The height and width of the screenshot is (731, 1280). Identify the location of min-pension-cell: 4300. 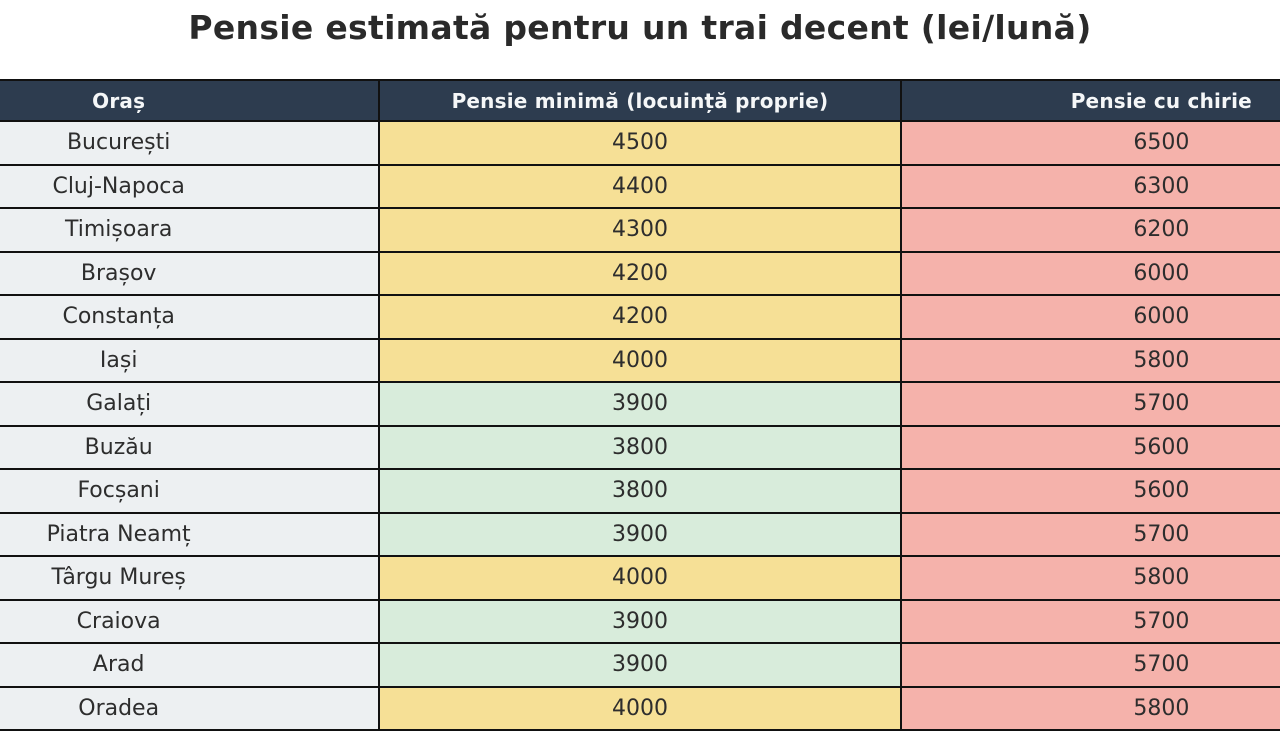
(640, 230).